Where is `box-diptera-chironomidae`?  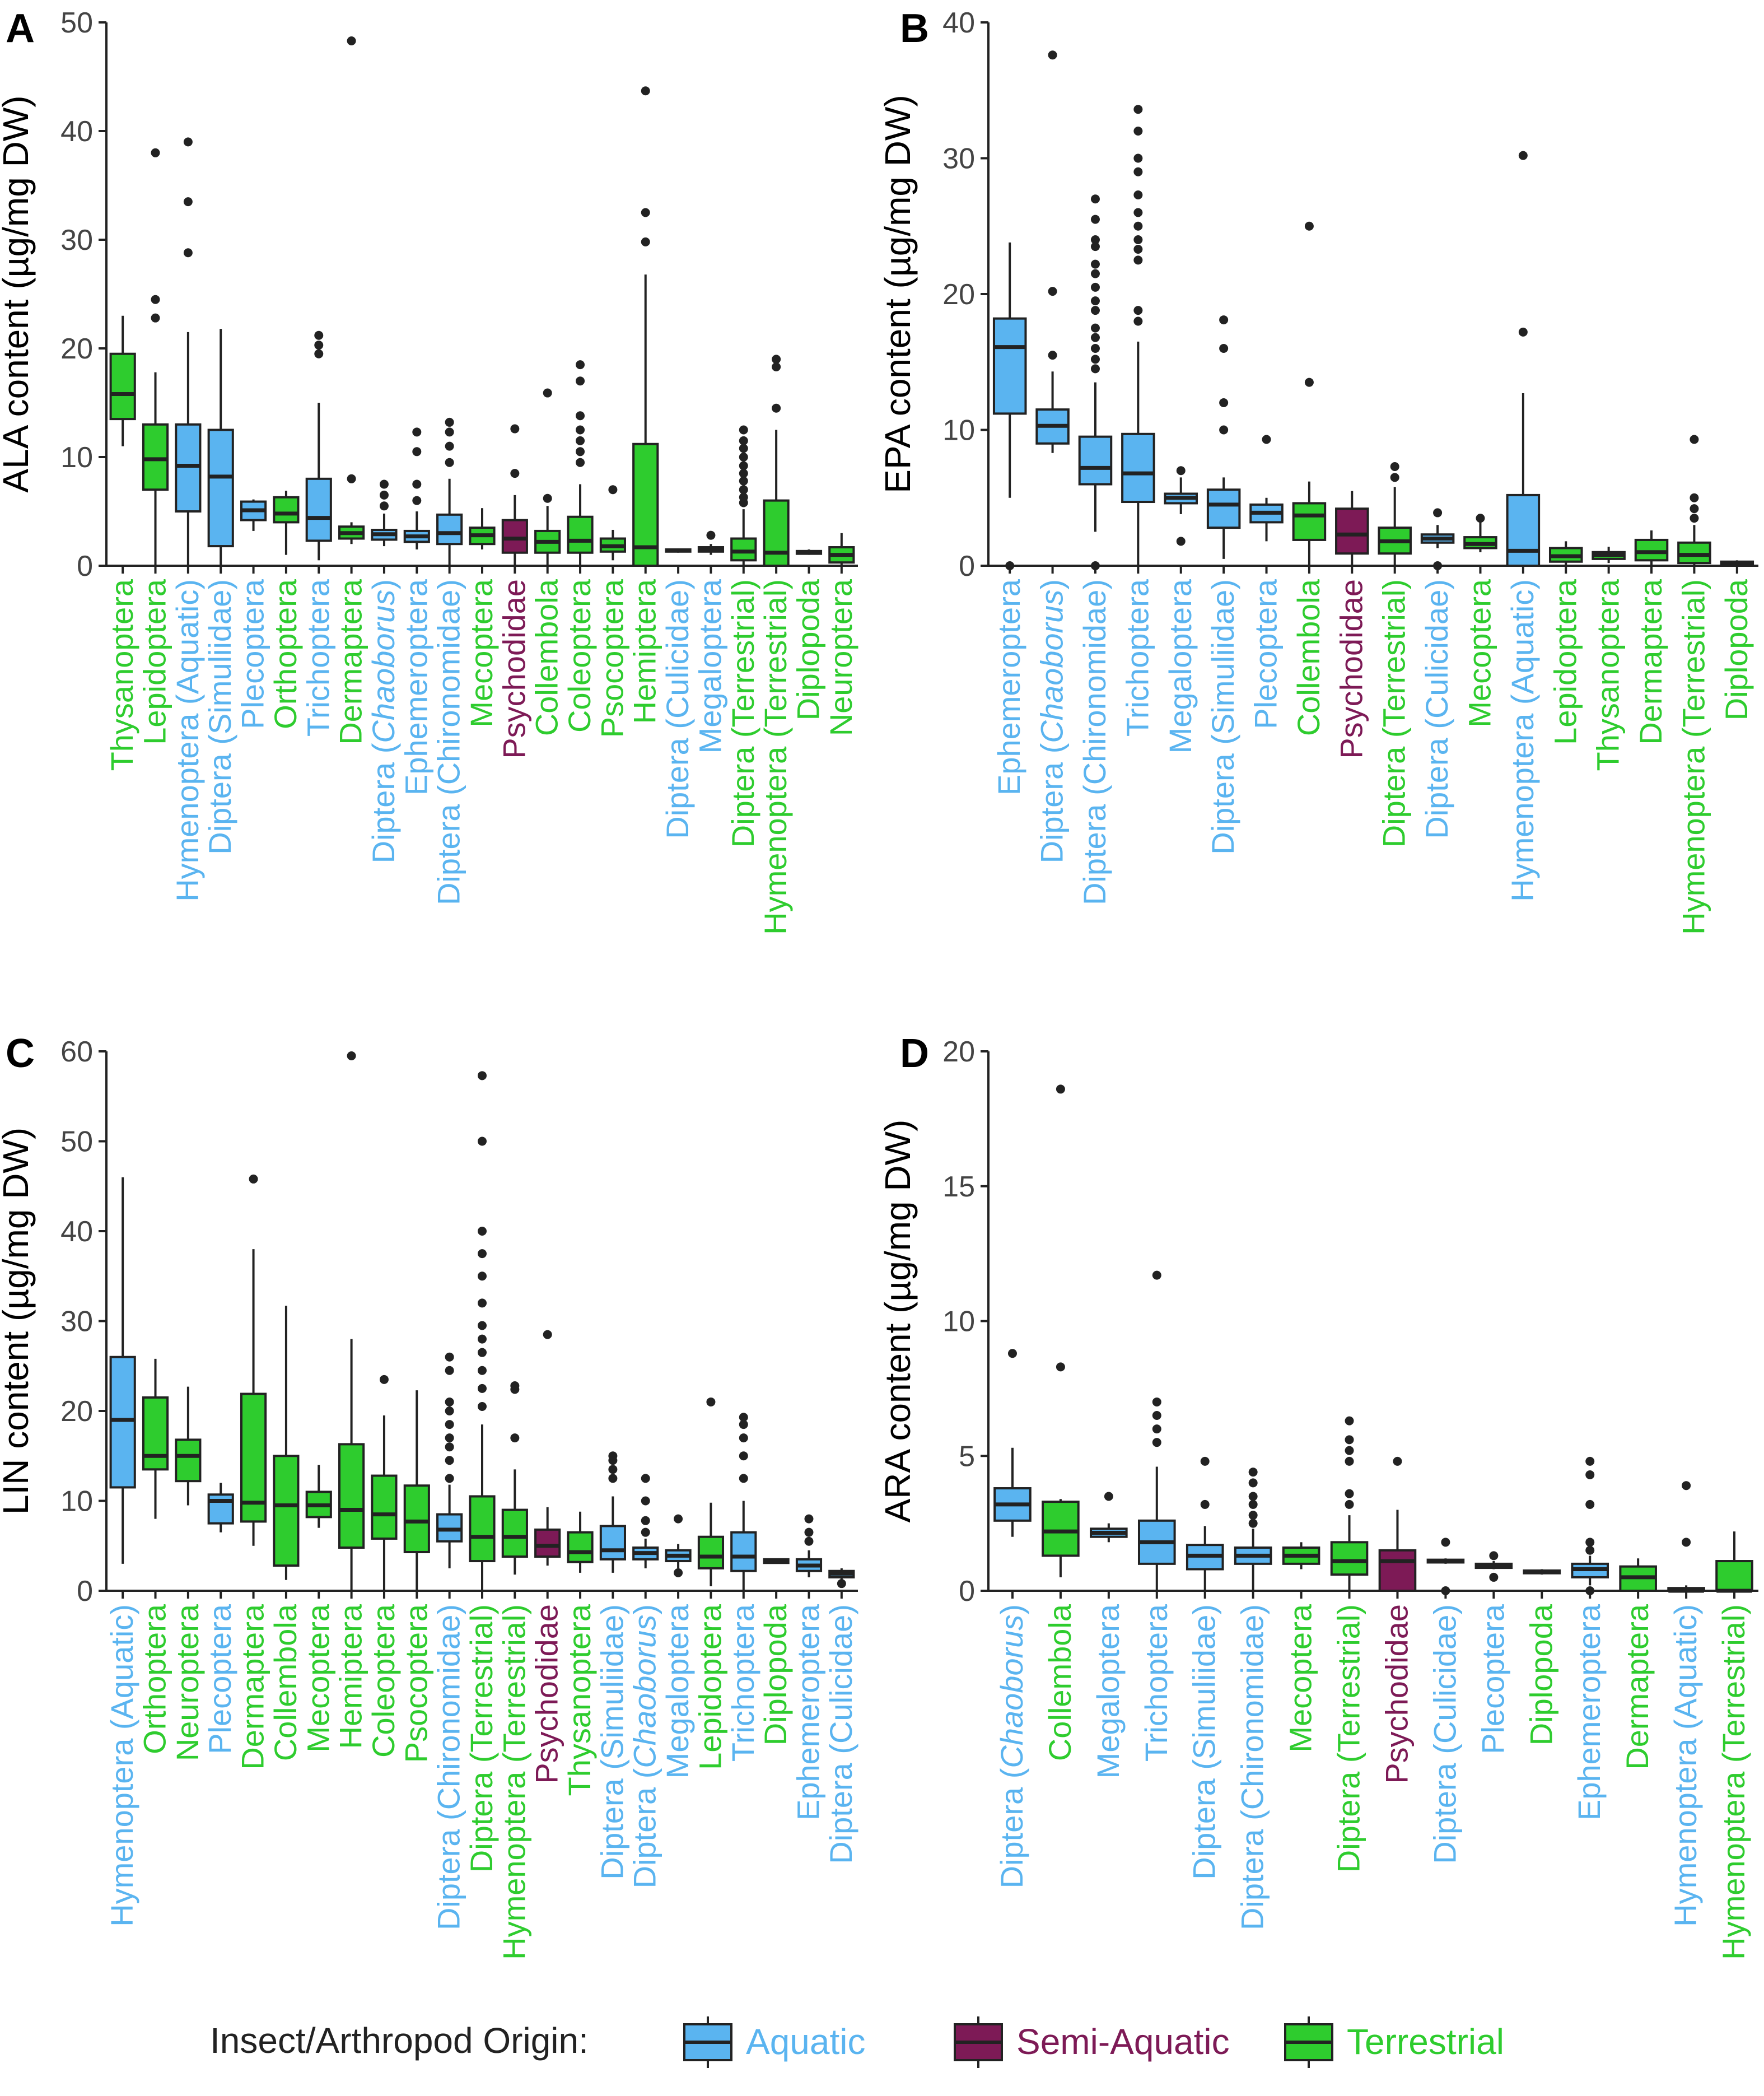
box-diptera-chironomidae is located at coordinates (450, 491).